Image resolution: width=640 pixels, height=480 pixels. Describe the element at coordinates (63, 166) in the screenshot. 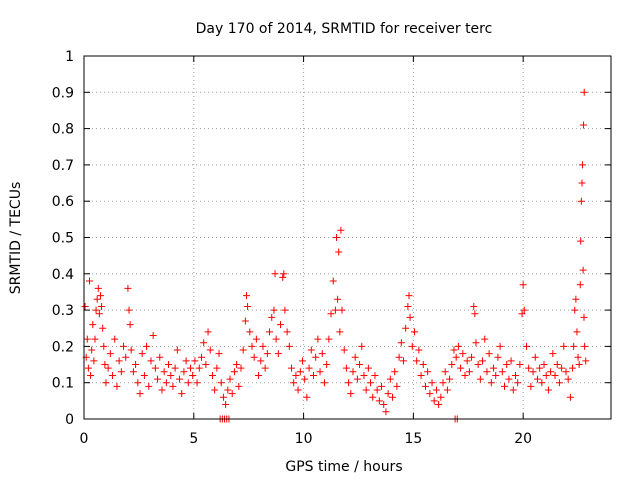

I see `y-tick-label: 0.7` at that location.